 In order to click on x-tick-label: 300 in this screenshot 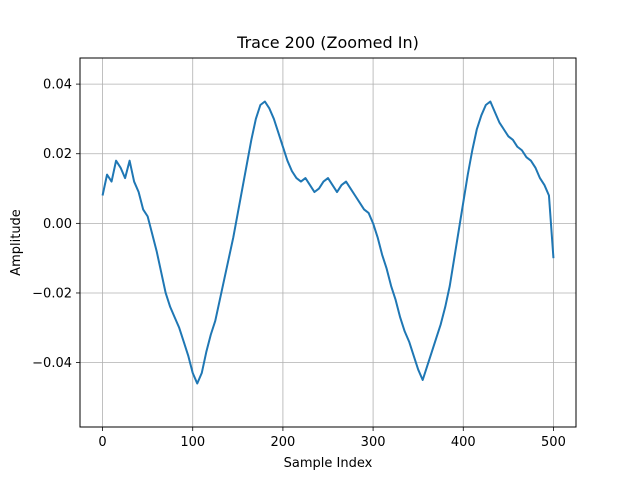, I will do `click(373, 442)`.